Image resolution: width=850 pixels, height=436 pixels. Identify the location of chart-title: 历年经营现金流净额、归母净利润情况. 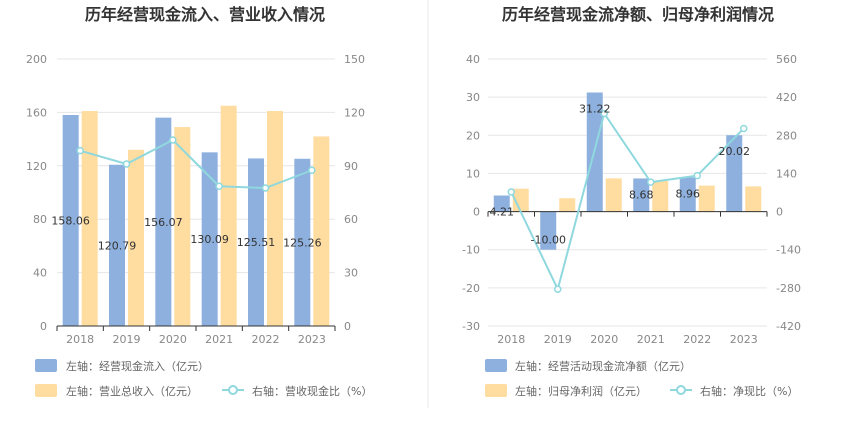
(638, 14).